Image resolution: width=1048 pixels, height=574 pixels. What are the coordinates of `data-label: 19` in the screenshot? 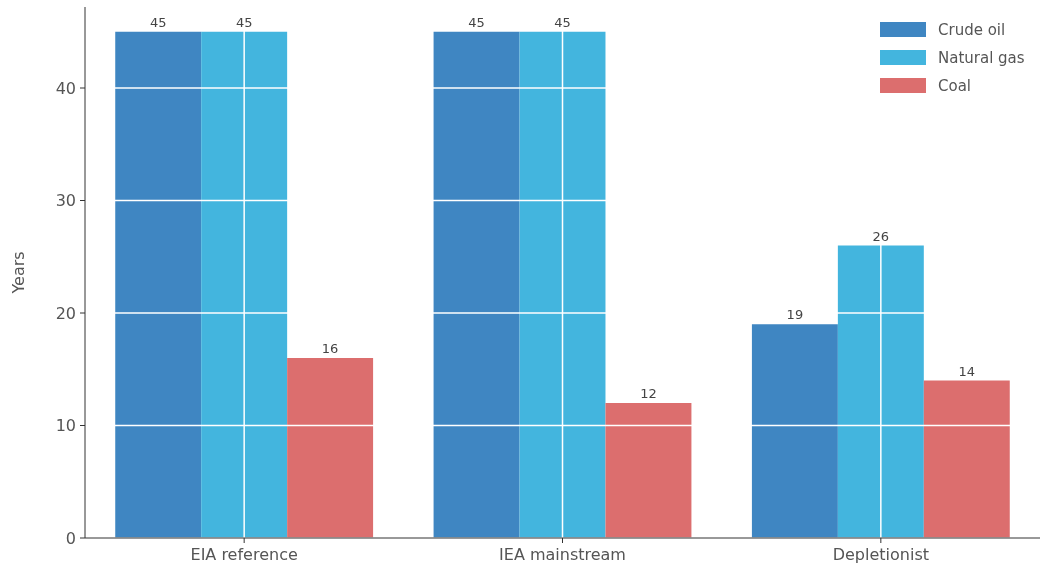 It's located at (795, 315).